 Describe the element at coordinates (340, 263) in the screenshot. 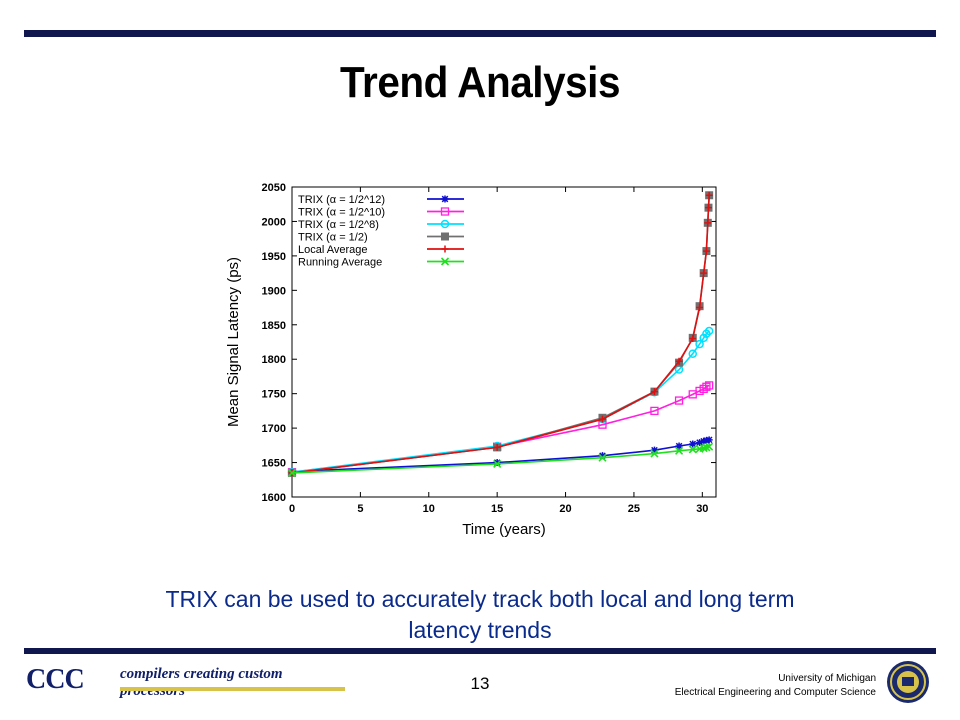

I see `legend-label: Running Average` at that location.